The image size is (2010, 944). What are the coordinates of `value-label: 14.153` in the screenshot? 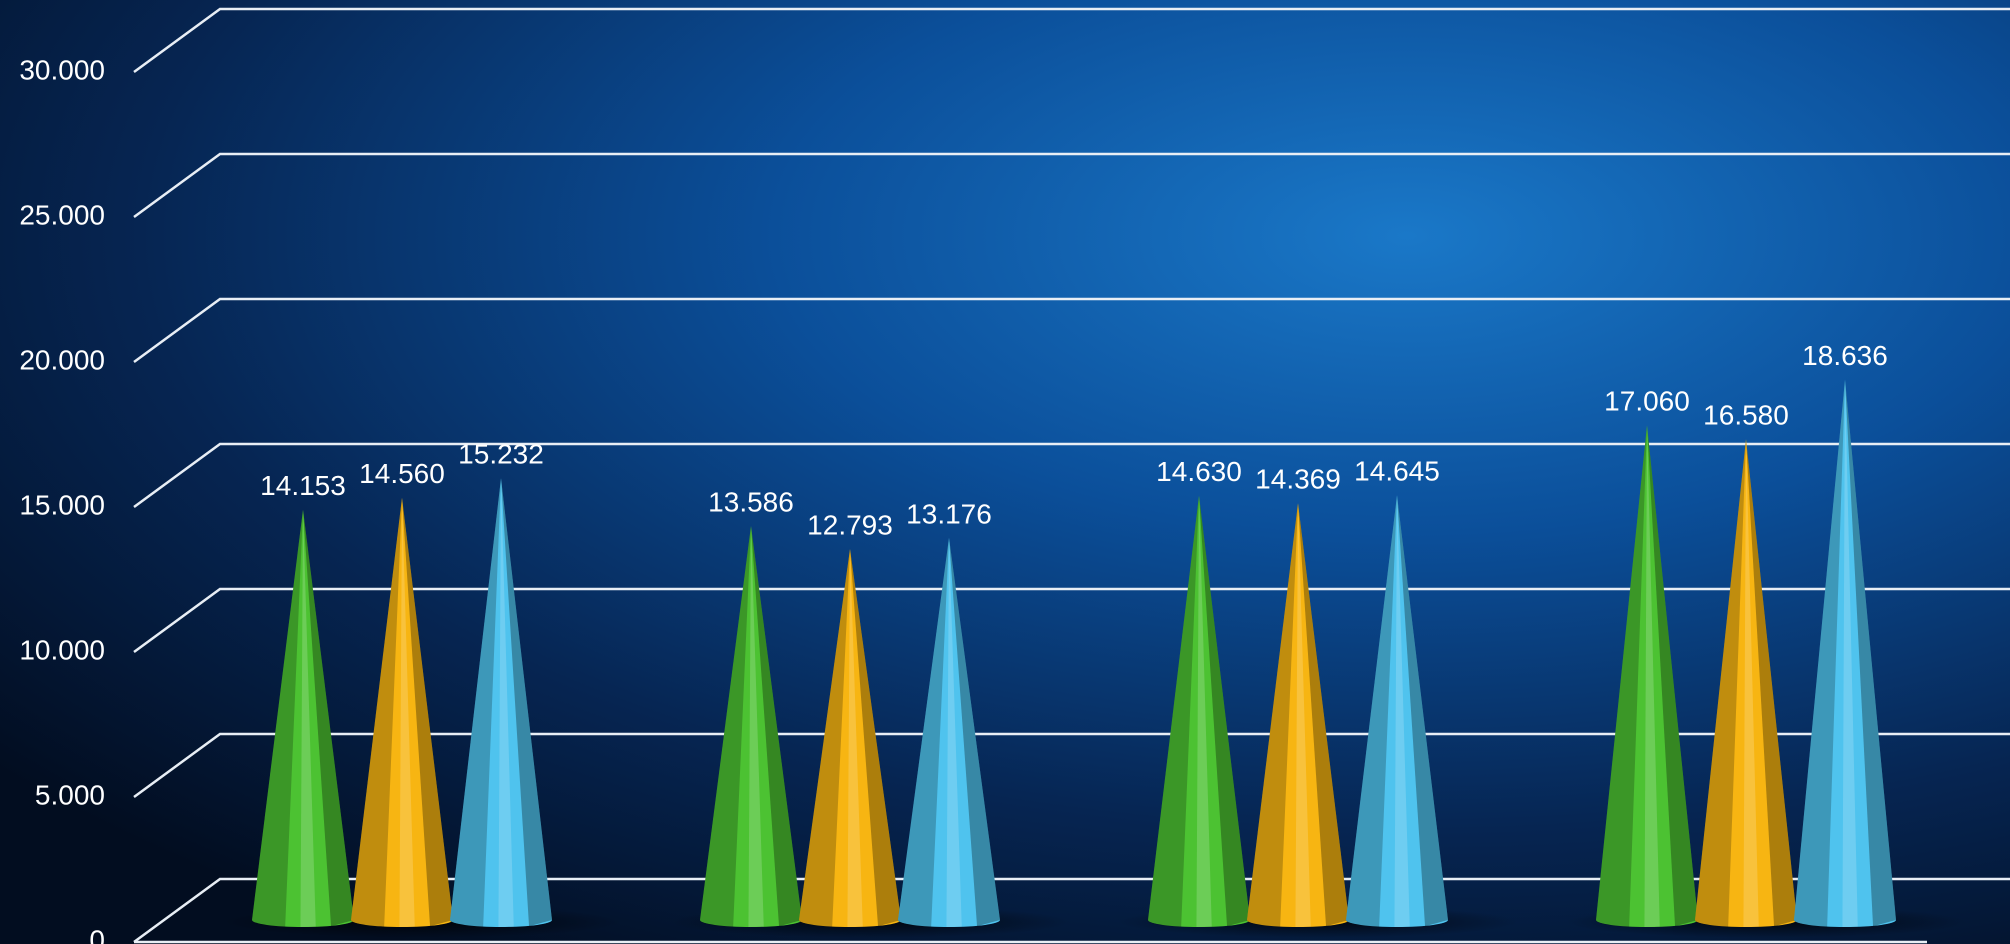 It's located at (303, 485).